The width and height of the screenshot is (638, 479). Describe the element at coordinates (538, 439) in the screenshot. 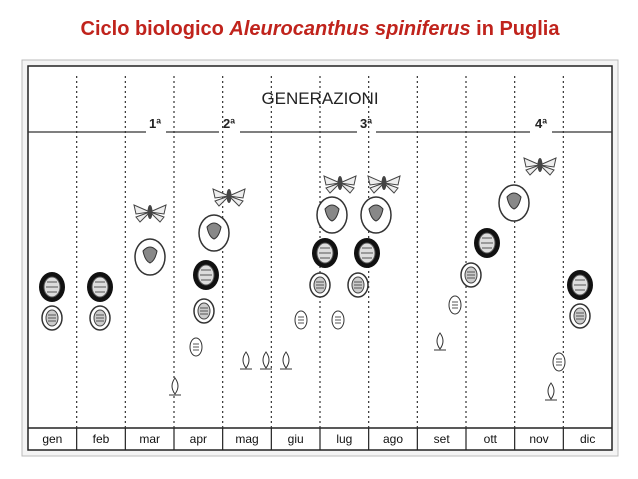

I see `month-label: nov` at that location.